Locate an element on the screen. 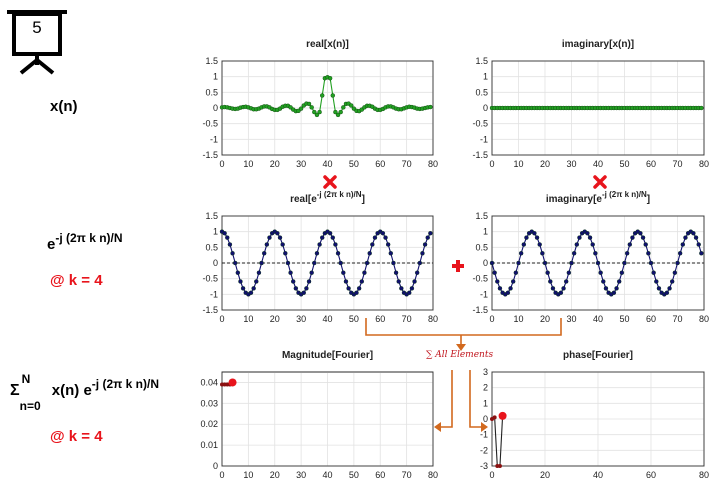 This screenshot has height=489, width=713. y-tick-label: 2 is located at coordinates (485, 388).